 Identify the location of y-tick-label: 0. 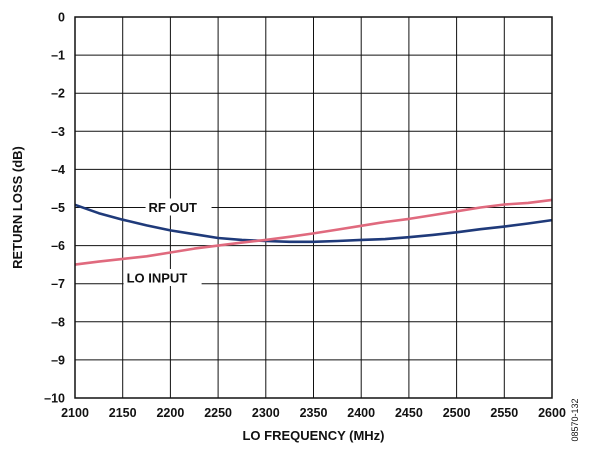
(61, 18).